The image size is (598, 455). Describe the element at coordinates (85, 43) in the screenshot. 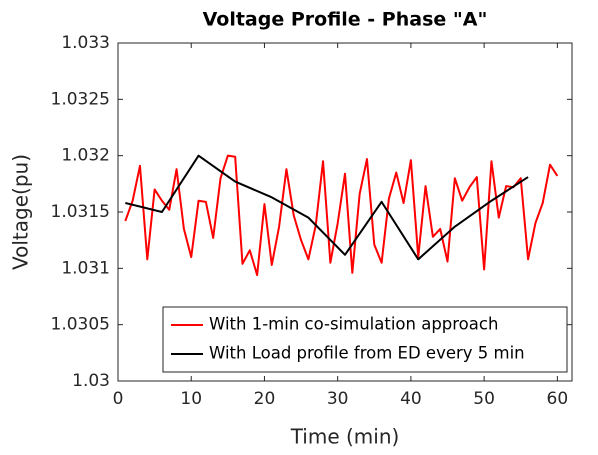

I see `y-tick-label: 1.033` at that location.